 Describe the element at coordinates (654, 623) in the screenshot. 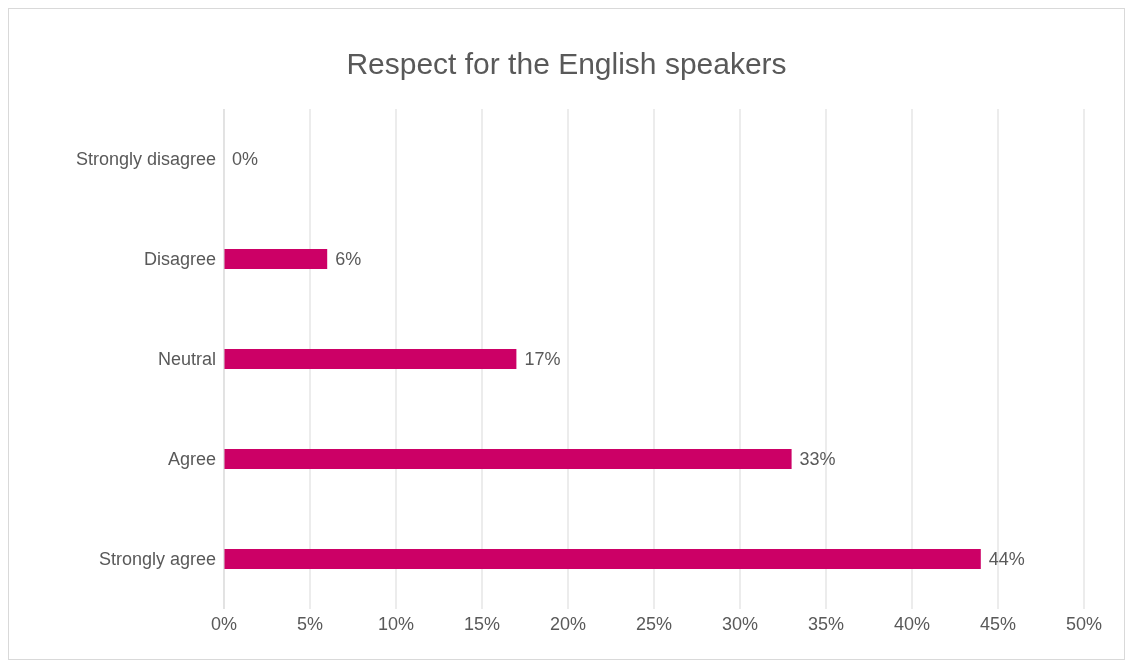

I see `x-tick-label: 25%` at that location.